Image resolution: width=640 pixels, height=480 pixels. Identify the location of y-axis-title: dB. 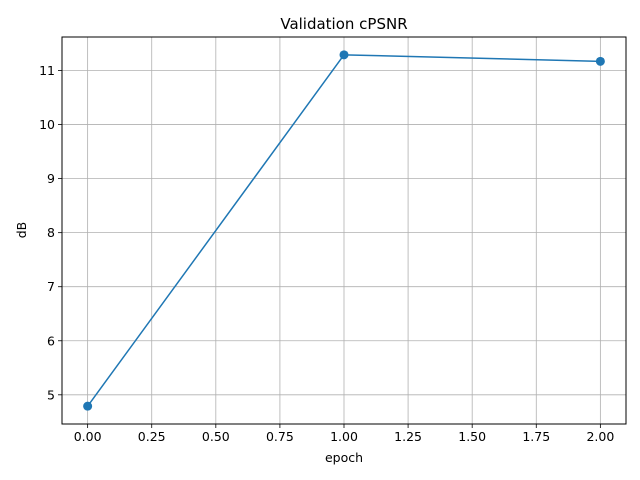
(21, 230).